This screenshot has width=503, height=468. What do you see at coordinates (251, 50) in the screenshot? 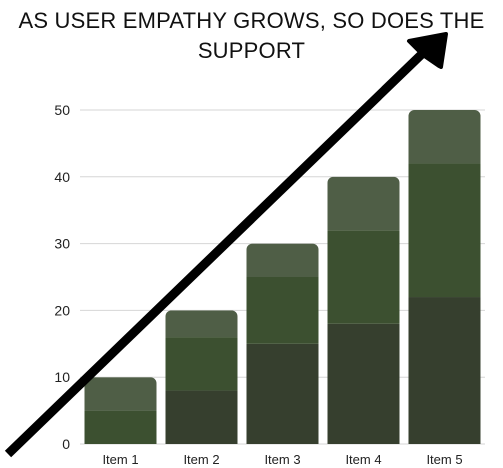
I see `chart-title-line-2: SUPPORT` at bounding box center [251, 50].